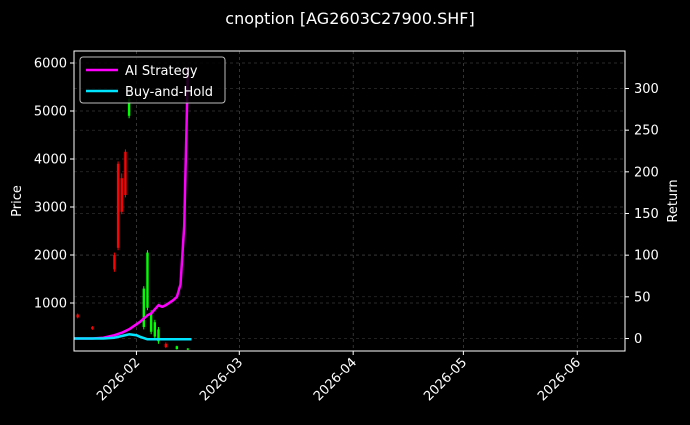 This screenshot has width=690, height=425. Describe the element at coordinates (646, 172) in the screenshot. I see `y-right-tick-label-4: 200` at that location.